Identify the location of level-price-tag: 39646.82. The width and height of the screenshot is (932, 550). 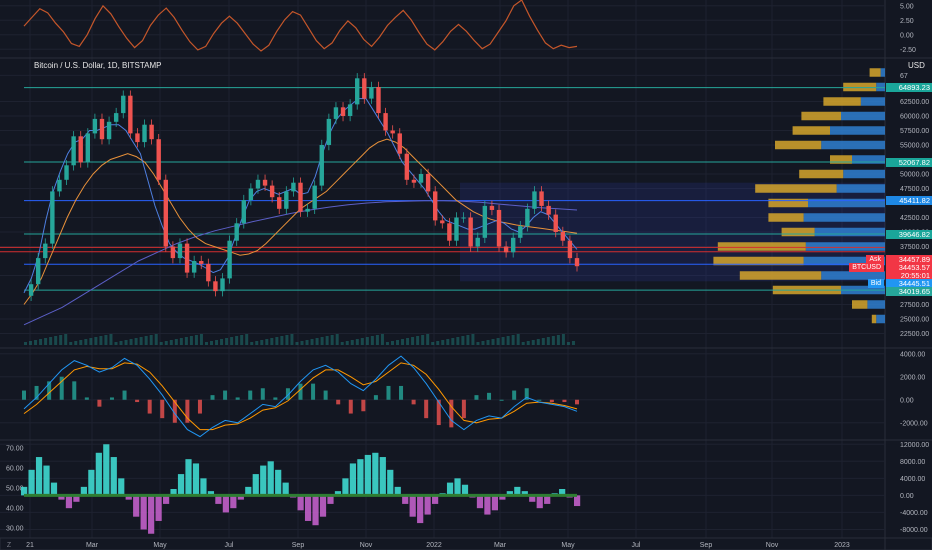
(909, 234).